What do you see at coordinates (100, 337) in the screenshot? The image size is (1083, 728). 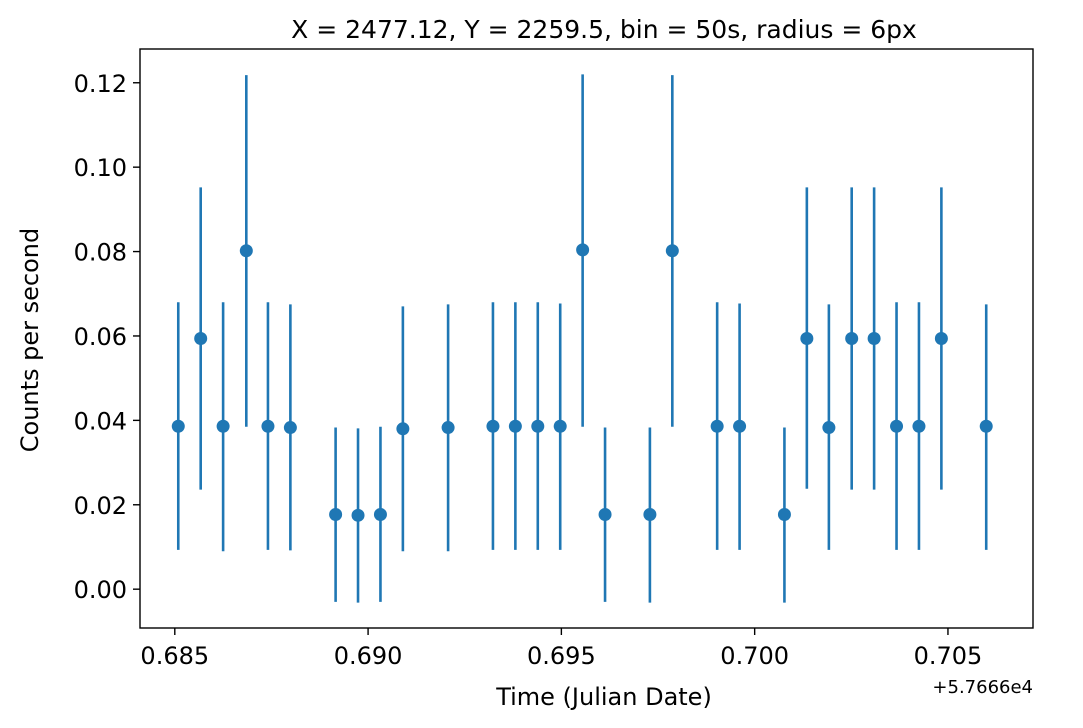 I see `y-tick-label: 0.06` at bounding box center [100, 337].